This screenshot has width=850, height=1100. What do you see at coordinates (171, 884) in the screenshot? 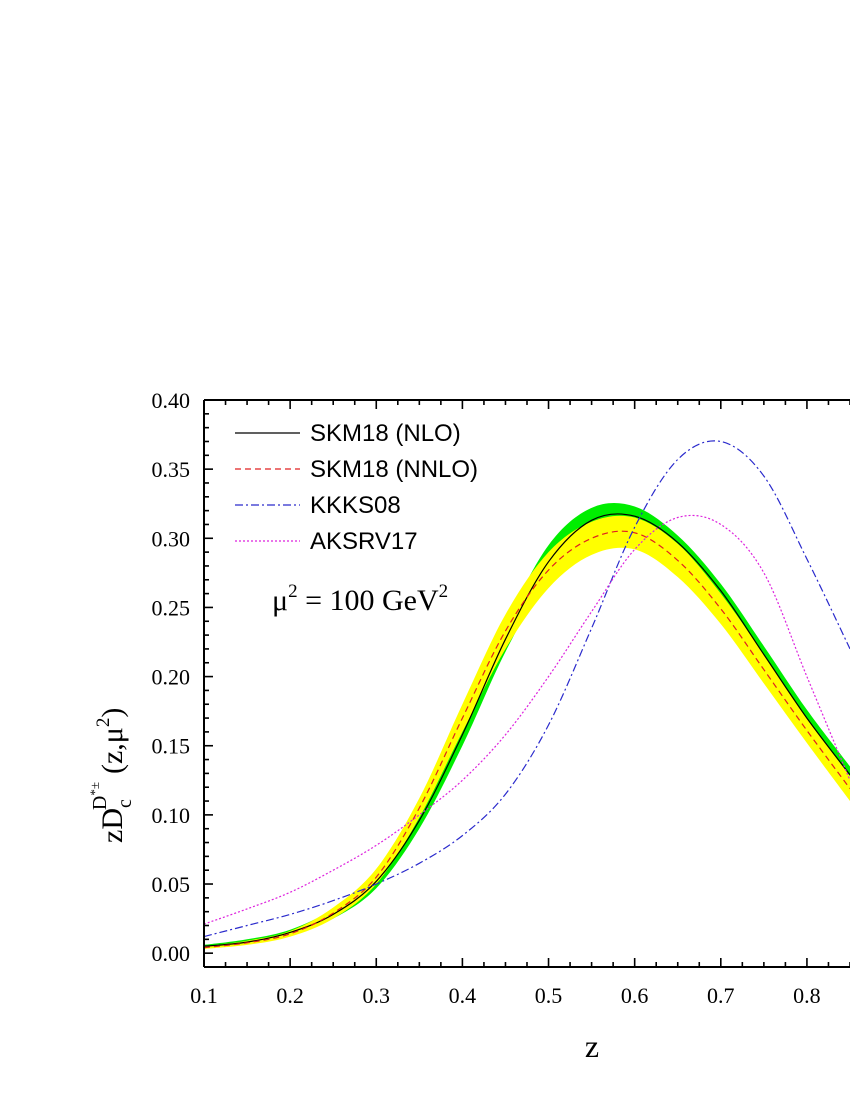
I see `y-tick-label: 0.05` at bounding box center [171, 884].